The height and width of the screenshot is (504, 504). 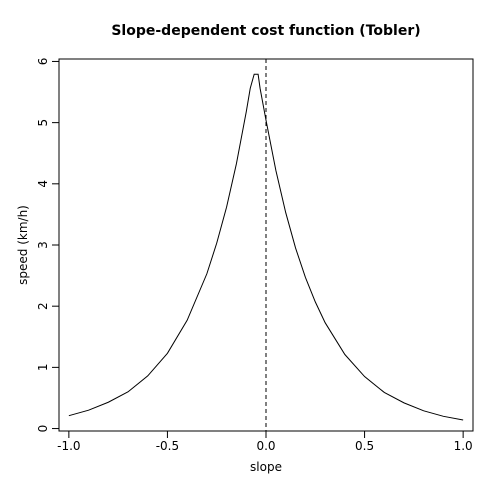 I want to click on x-axis: -1.0 -0.5 0.0 0.5 1.0, so click(x=265, y=441).